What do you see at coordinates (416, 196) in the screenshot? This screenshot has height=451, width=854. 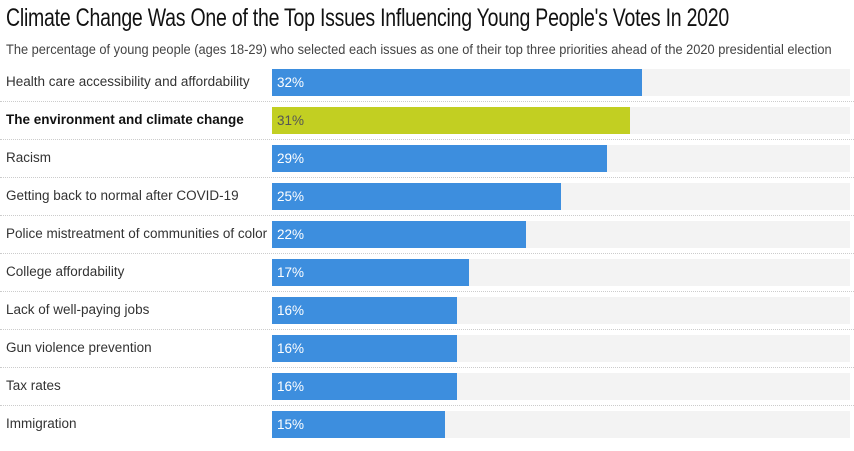 I see `bar: 25%` at bounding box center [416, 196].